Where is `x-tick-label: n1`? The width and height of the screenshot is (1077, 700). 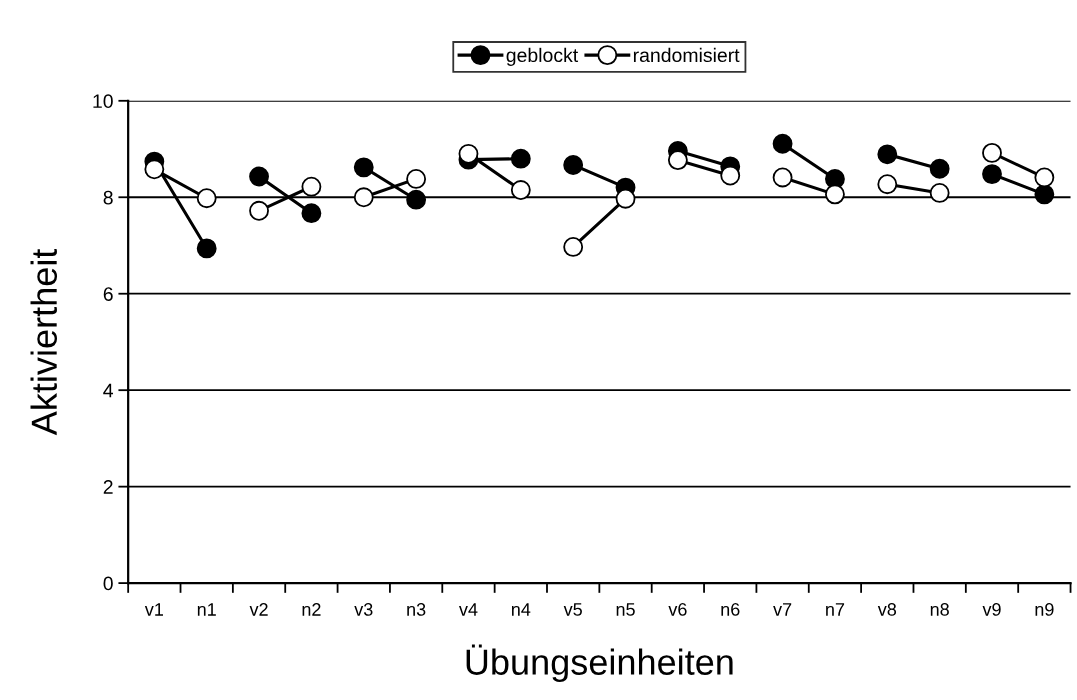 x-tick-label: n1 is located at coordinates (206, 609).